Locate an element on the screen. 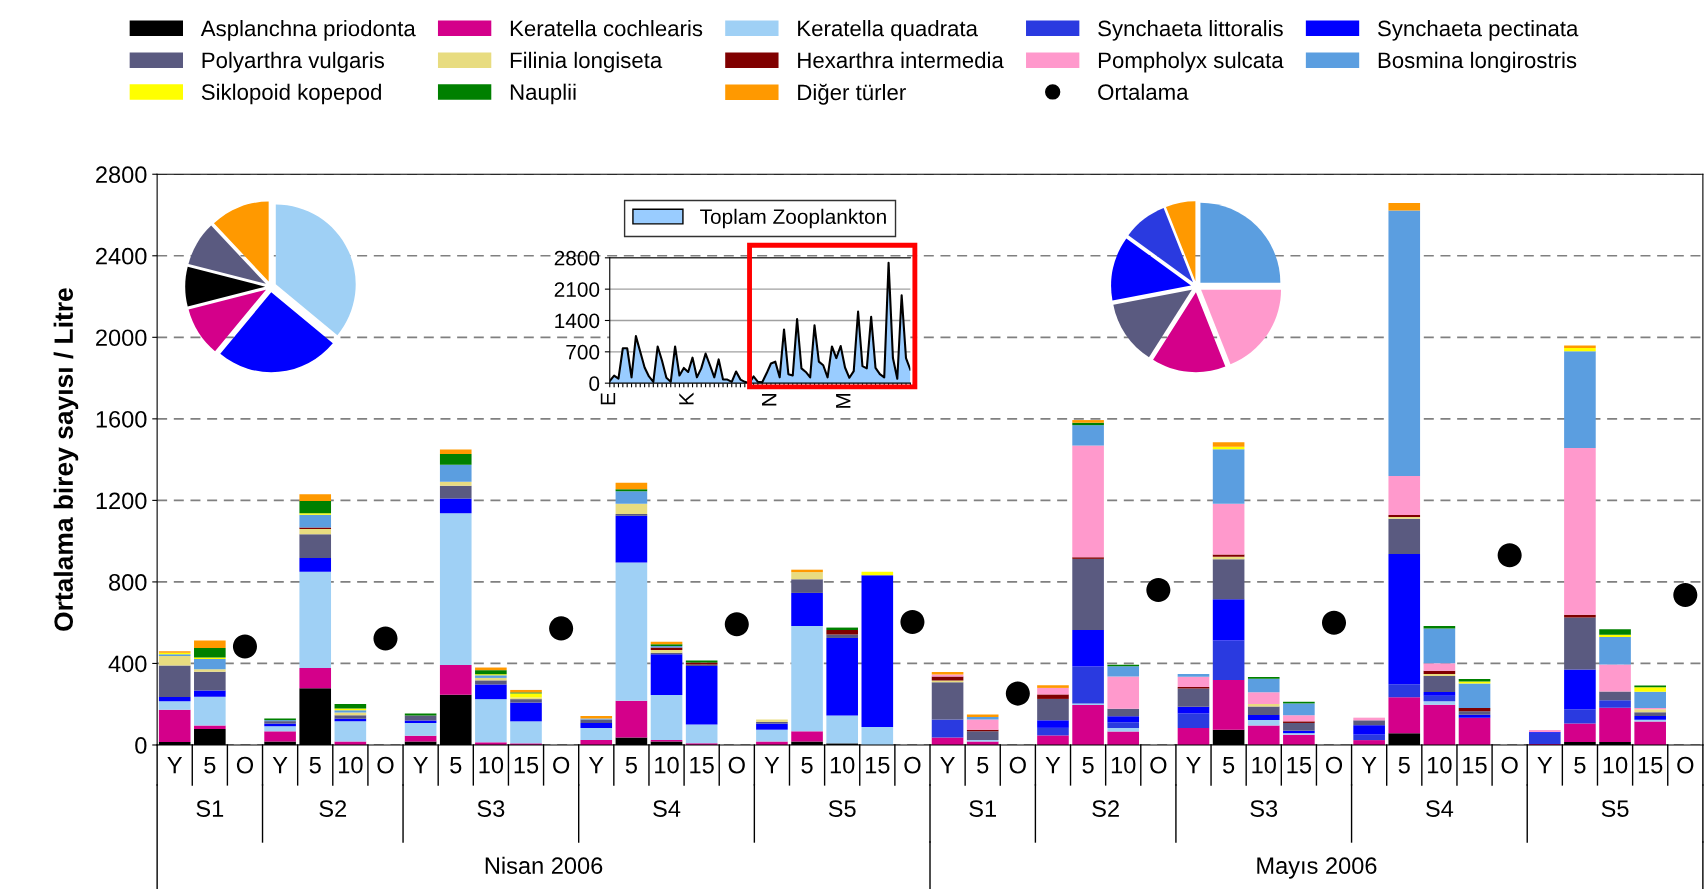 The image size is (1708, 889). legend-label: Hexarthra intermedia is located at coordinates (901, 60).